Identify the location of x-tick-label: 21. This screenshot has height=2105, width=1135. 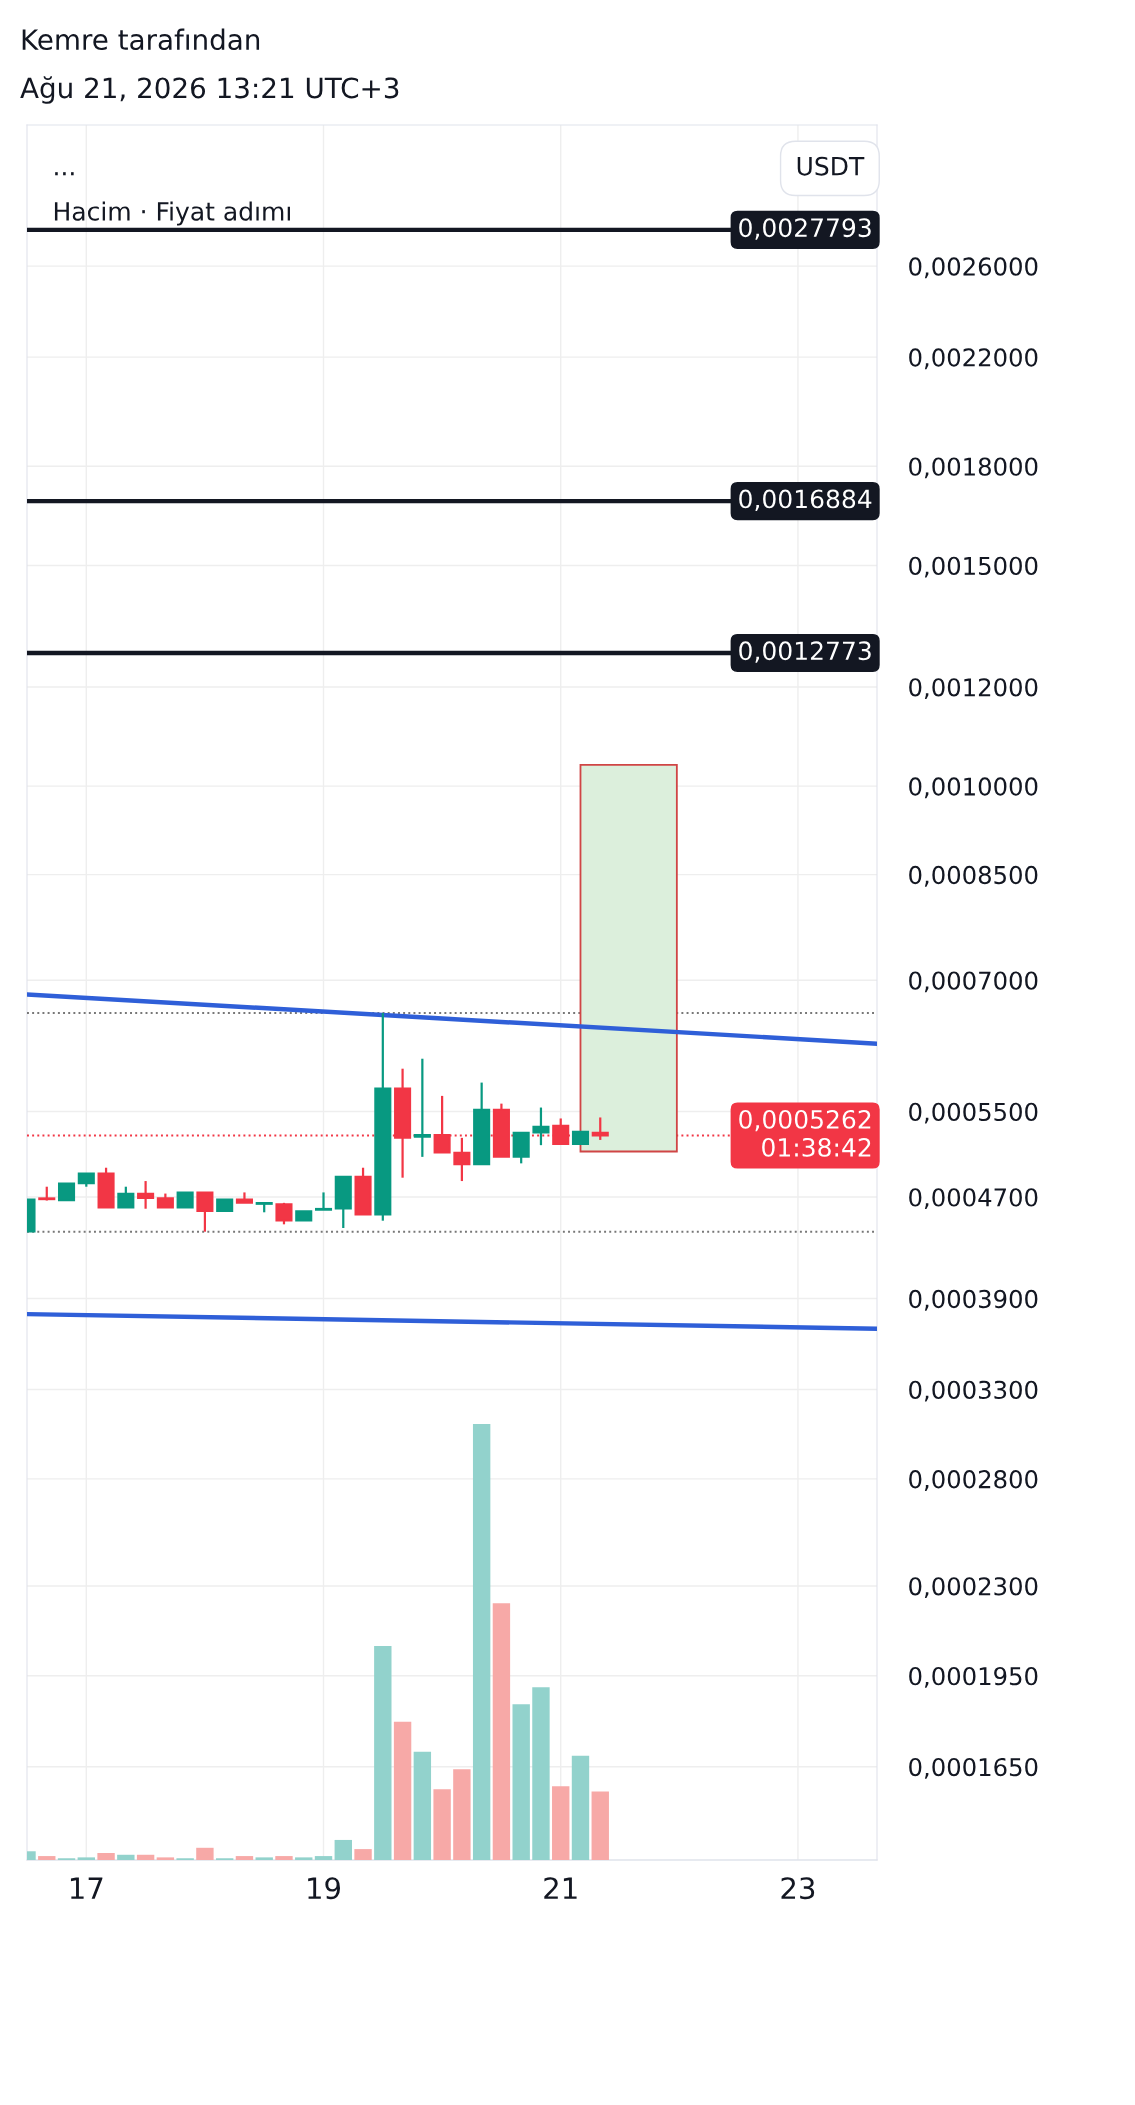
(560, 1888).